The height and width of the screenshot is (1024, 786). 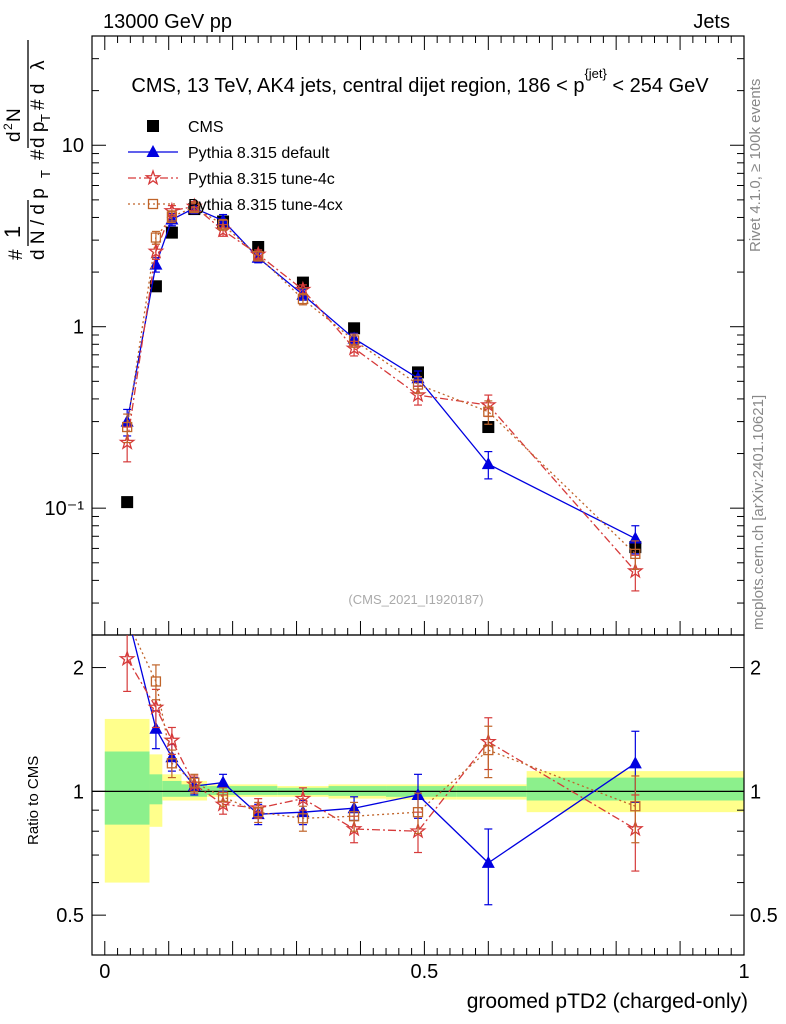 I want to click on rivet-version-label: Rivet 4.1.0, ≥ 100k events, so click(x=755, y=165).